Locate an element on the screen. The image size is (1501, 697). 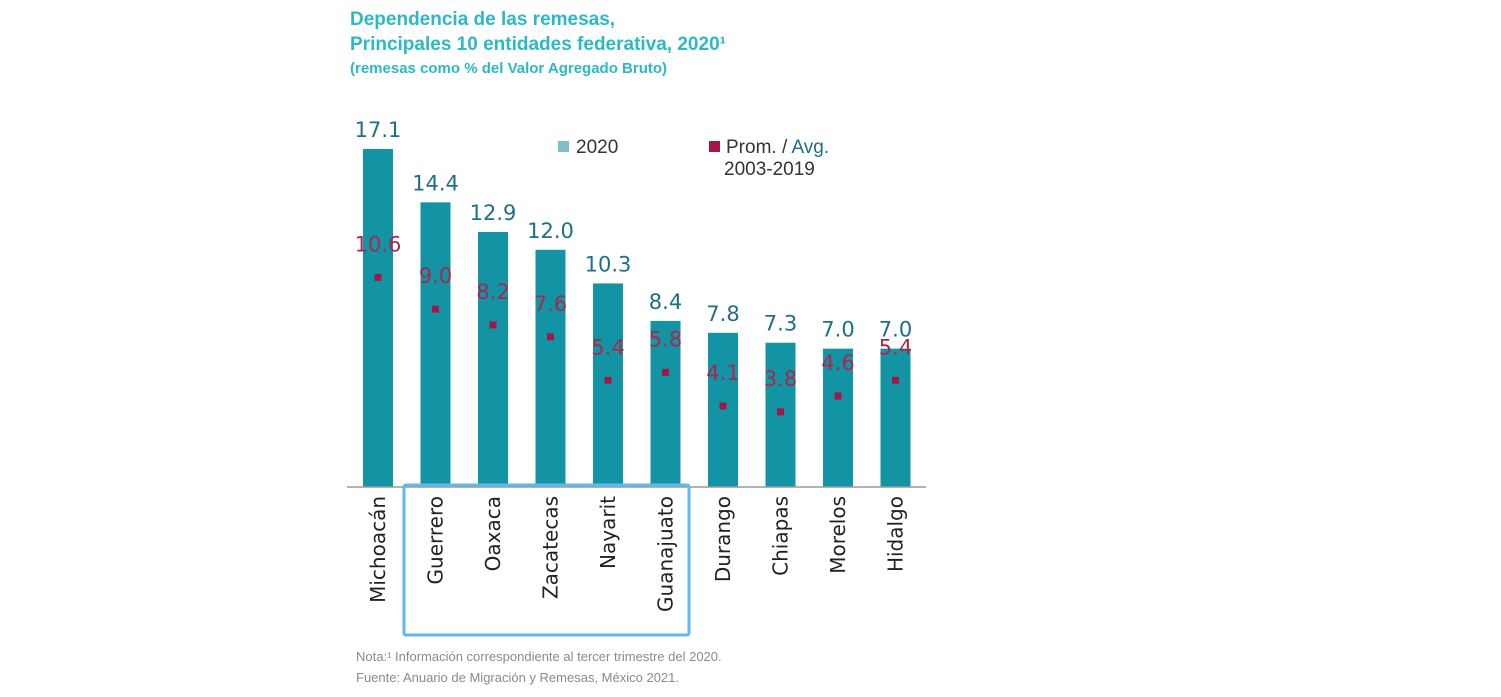
bar-value-label: 8.4 is located at coordinates (665, 302).